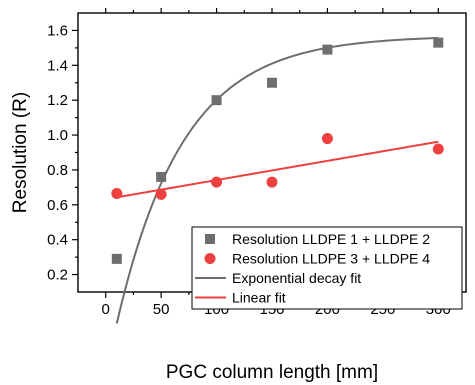 The height and width of the screenshot is (385, 475). What do you see at coordinates (272, 372) in the screenshot?
I see `x-axis-title: PGC column length [mm]` at bounding box center [272, 372].